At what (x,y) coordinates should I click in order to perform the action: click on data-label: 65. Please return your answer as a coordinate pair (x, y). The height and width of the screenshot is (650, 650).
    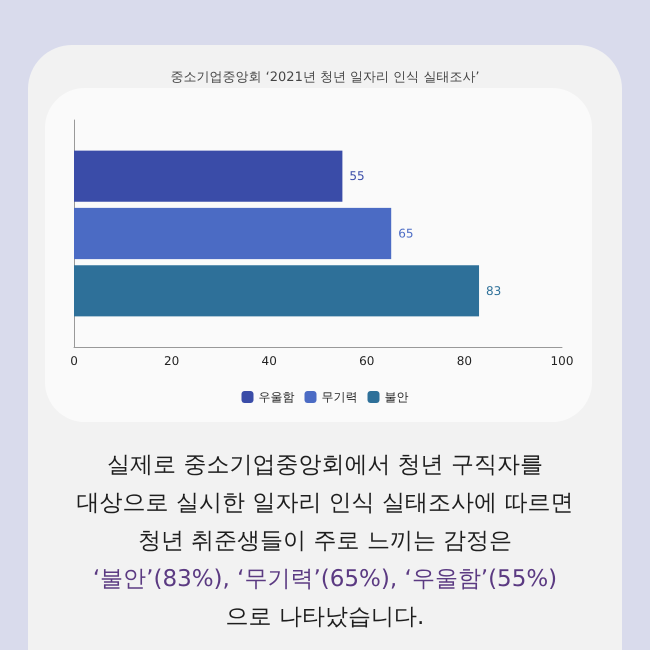
    Looking at the image, I should click on (406, 233).